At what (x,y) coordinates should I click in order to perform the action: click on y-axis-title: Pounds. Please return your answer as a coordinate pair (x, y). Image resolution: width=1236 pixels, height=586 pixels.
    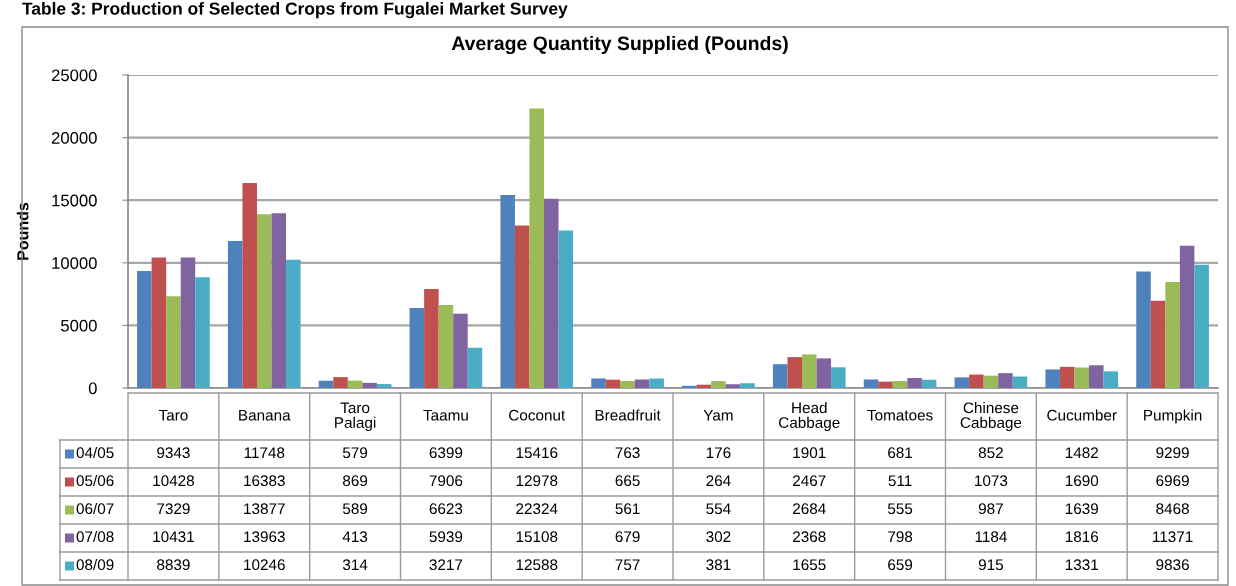
    Looking at the image, I should click on (22, 231).